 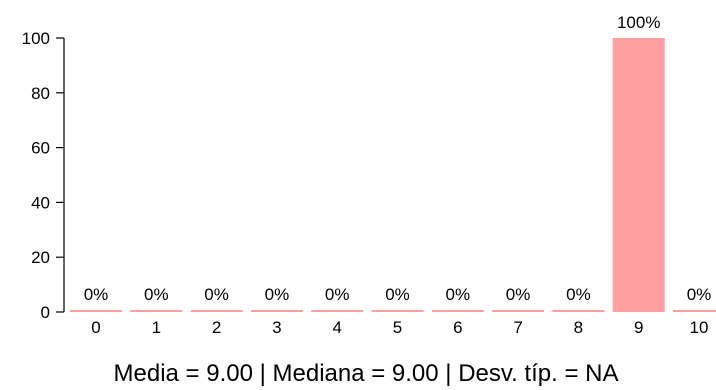 I want to click on category-label: 1, so click(x=156, y=327).